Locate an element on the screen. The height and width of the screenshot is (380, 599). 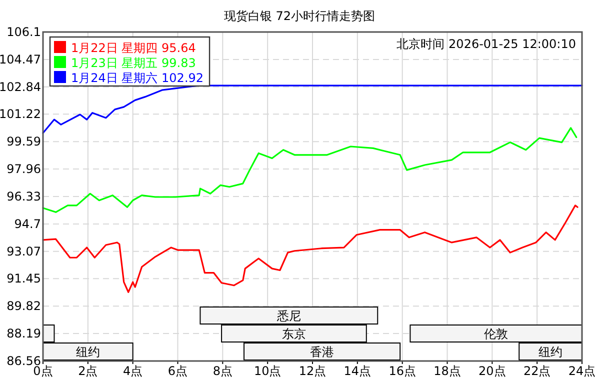
chart-title: 现货白银 72小时行情走势图 is located at coordinates (300, 16).